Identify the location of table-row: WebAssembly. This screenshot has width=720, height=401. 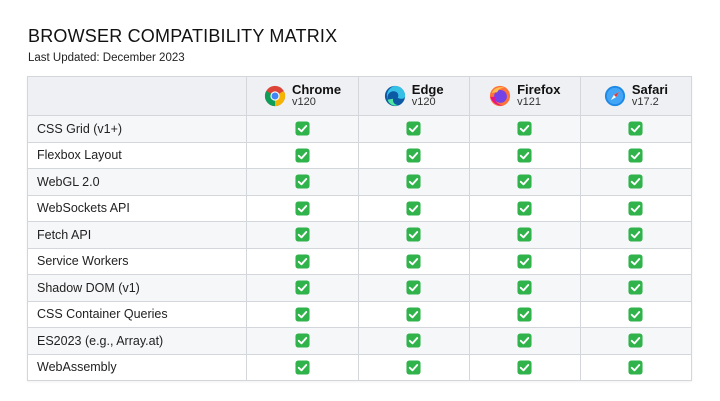
(359, 367).